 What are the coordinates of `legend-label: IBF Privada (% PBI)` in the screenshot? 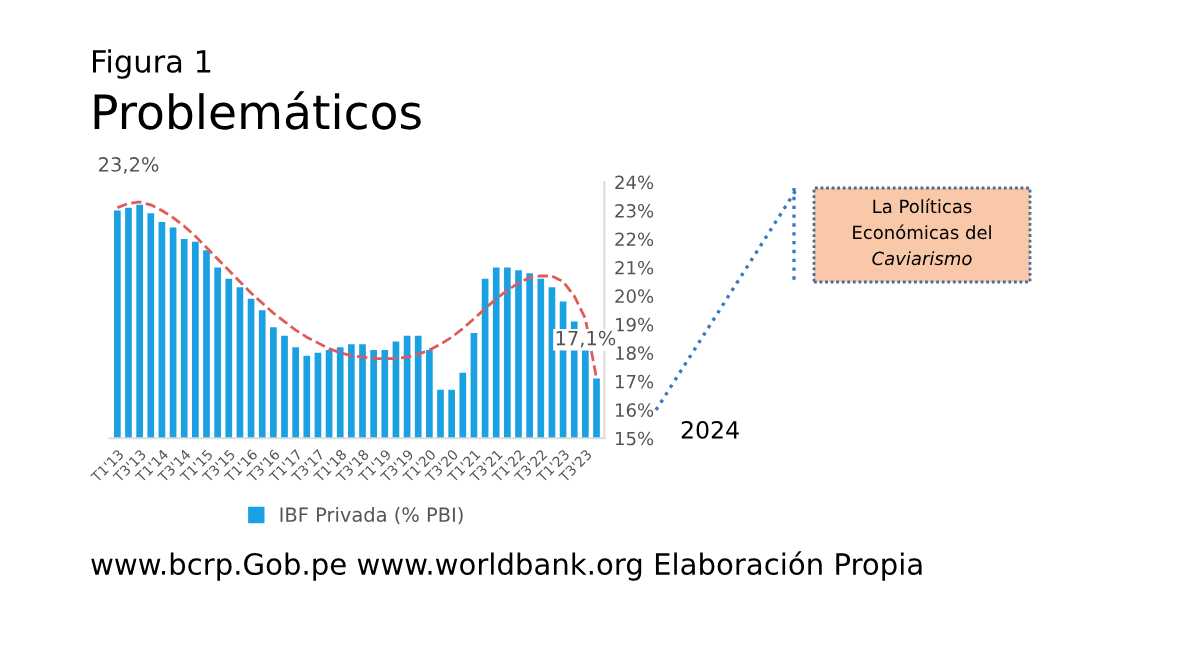 It's located at (371, 515).